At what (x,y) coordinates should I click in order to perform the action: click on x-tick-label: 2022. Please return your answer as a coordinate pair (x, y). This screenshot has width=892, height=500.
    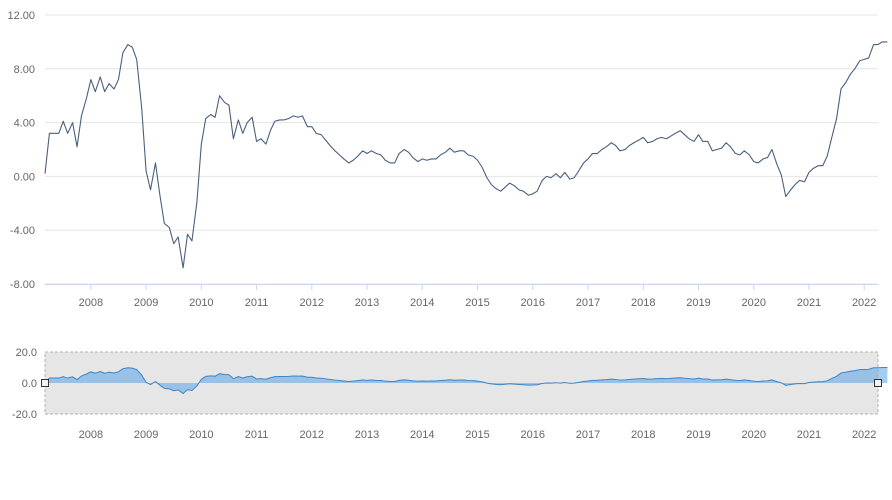
    Looking at the image, I should click on (864, 303).